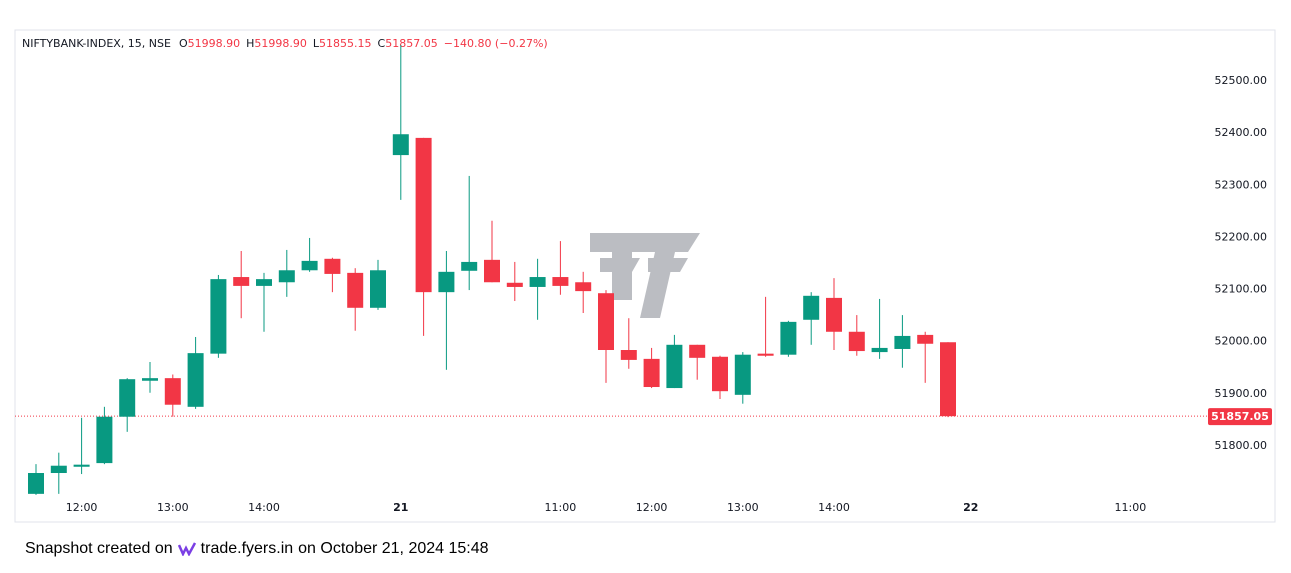 This screenshot has height=573, width=1291. What do you see at coordinates (316, 43) in the screenshot?
I see `legend-key: L` at bounding box center [316, 43].